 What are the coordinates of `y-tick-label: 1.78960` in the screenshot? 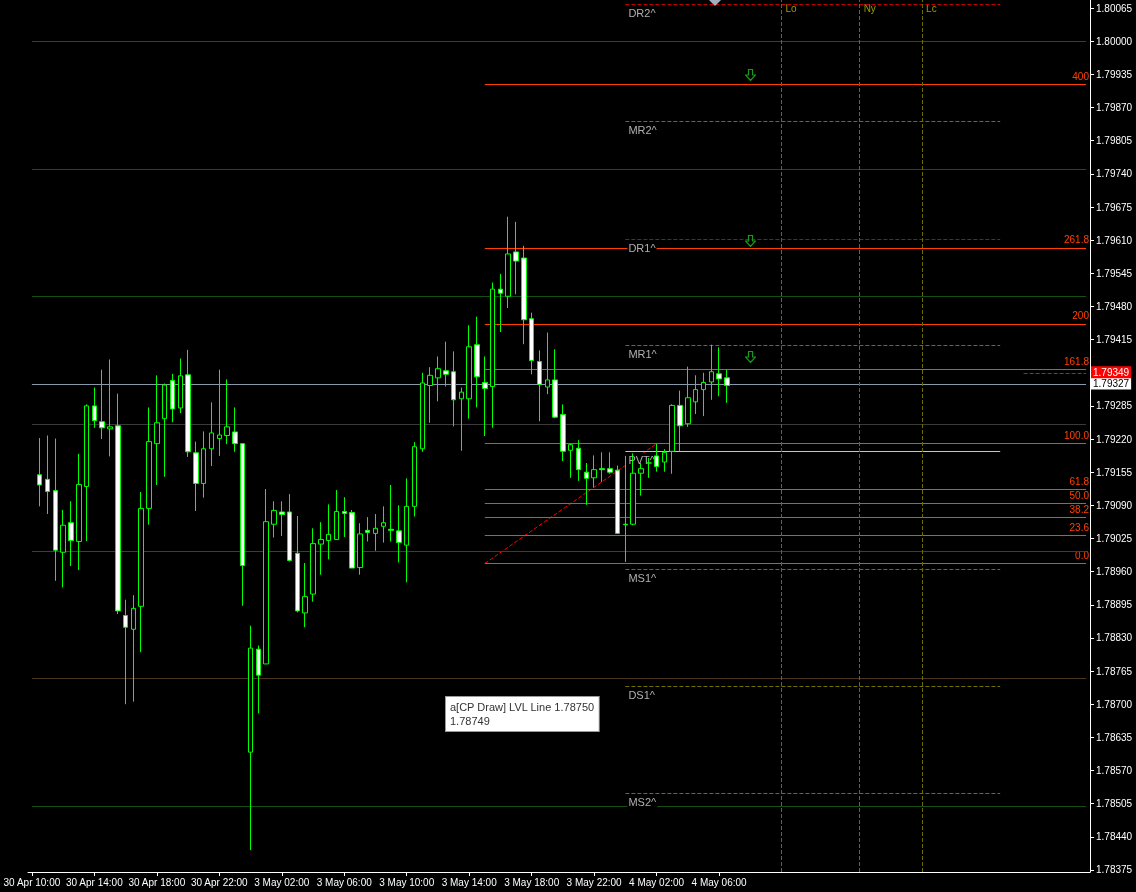 It's located at (1114, 572).